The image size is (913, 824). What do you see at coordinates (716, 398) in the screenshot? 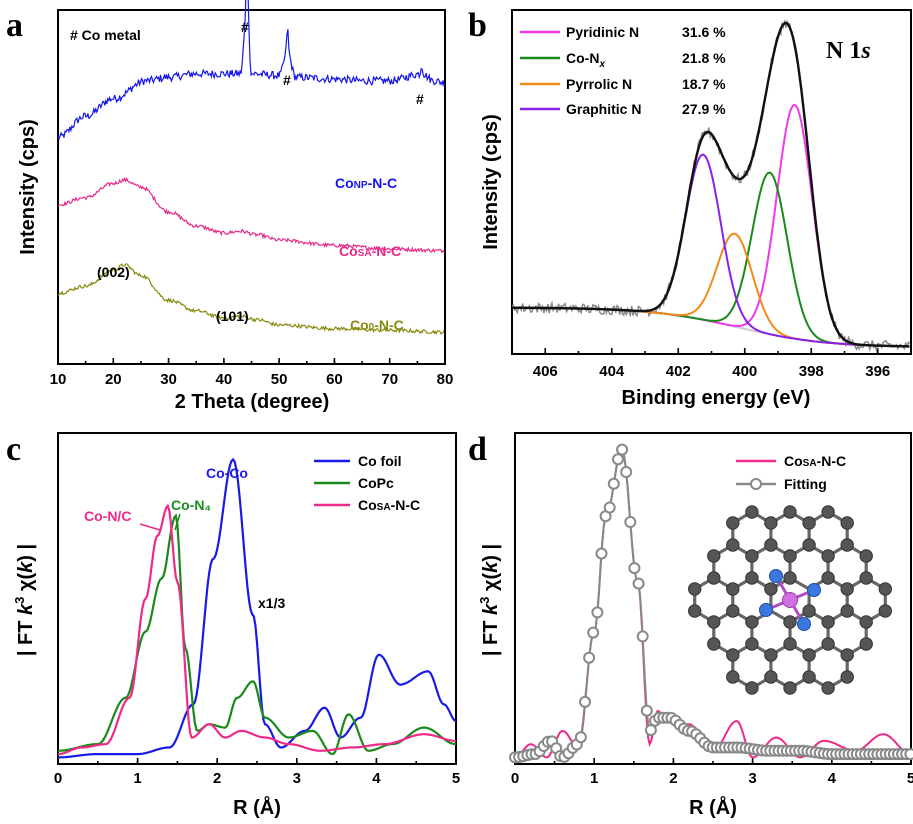
I see `panel-b-x-label: Binding energy (eV)` at bounding box center [716, 398].